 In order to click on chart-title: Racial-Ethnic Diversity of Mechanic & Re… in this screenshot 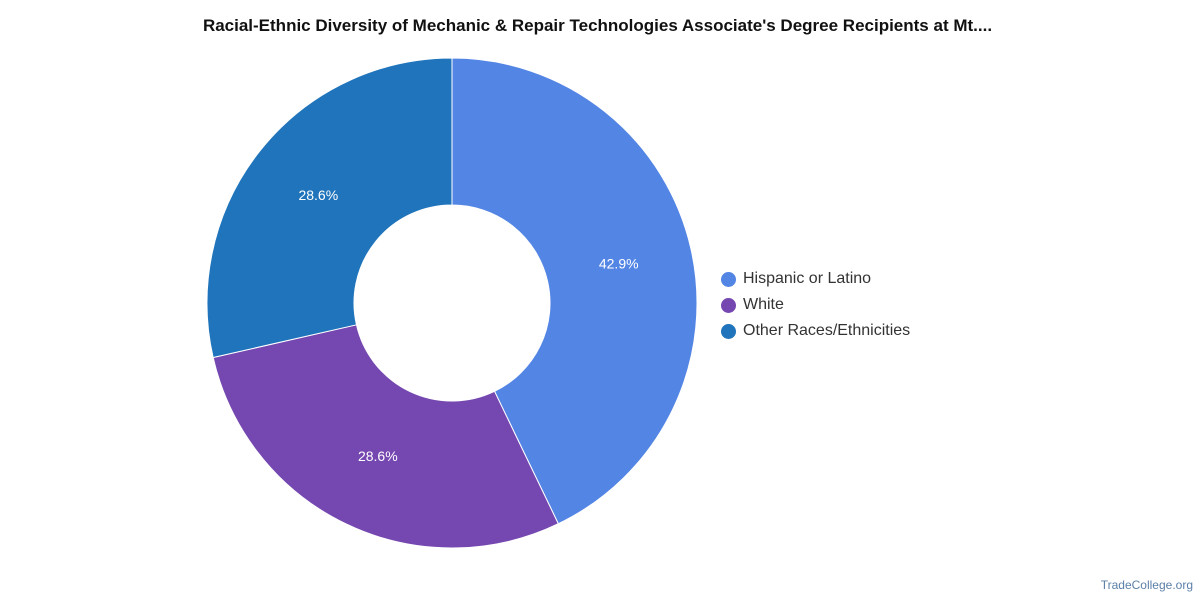, I will do `click(597, 25)`.